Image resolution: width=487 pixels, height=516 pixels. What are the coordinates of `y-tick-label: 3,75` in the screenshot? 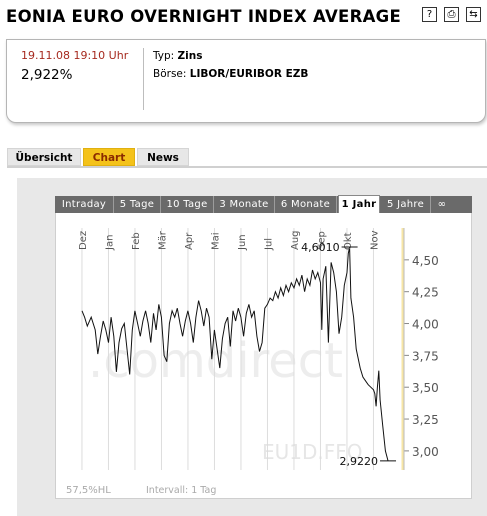 It's located at (425, 356).